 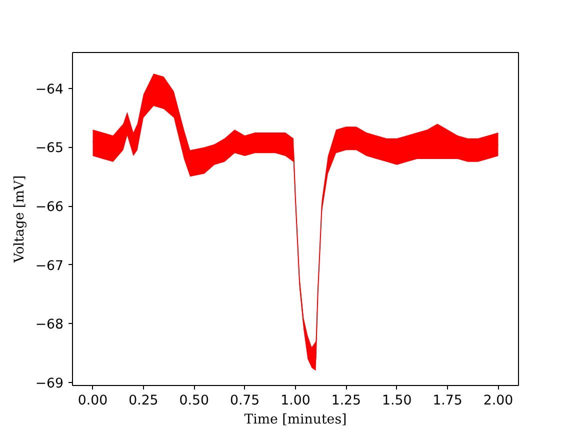 What do you see at coordinates (447, 401) in the screenshot?
I see `x-tick-label: 1.75` at bounding box center [447, 401].